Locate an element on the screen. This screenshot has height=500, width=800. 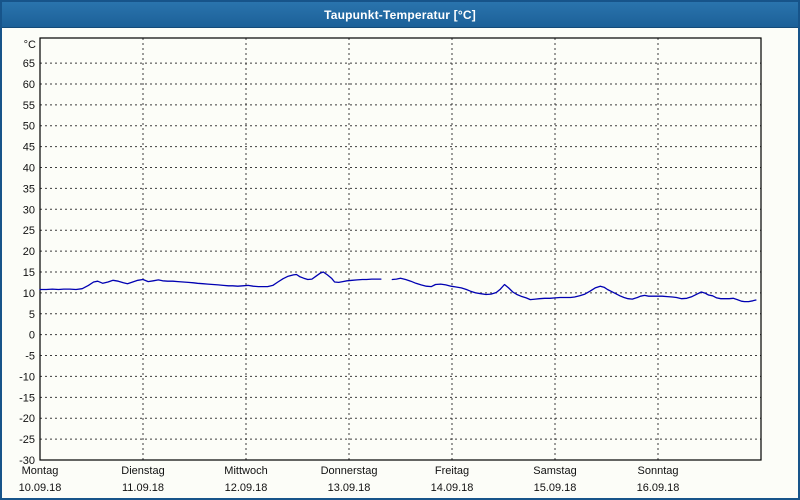
y-tick-label: 60 is located at coordinates (29, 85).